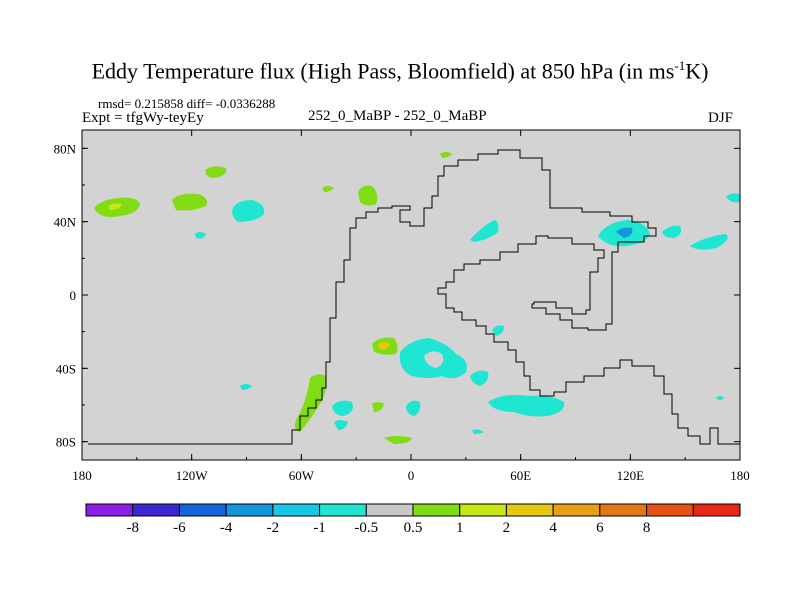 The height and width of the screenshot is (600, 800). Describe the element at coordinates (226, 528) in the screenshot. I see `colorbar-label: -4` at that location.